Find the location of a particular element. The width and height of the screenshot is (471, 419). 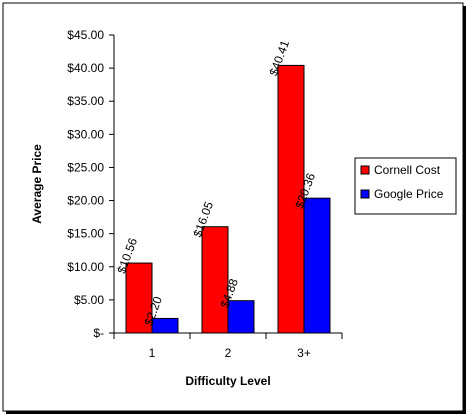

y-tick-label: $15.00 is located at coordinates (85, 234).